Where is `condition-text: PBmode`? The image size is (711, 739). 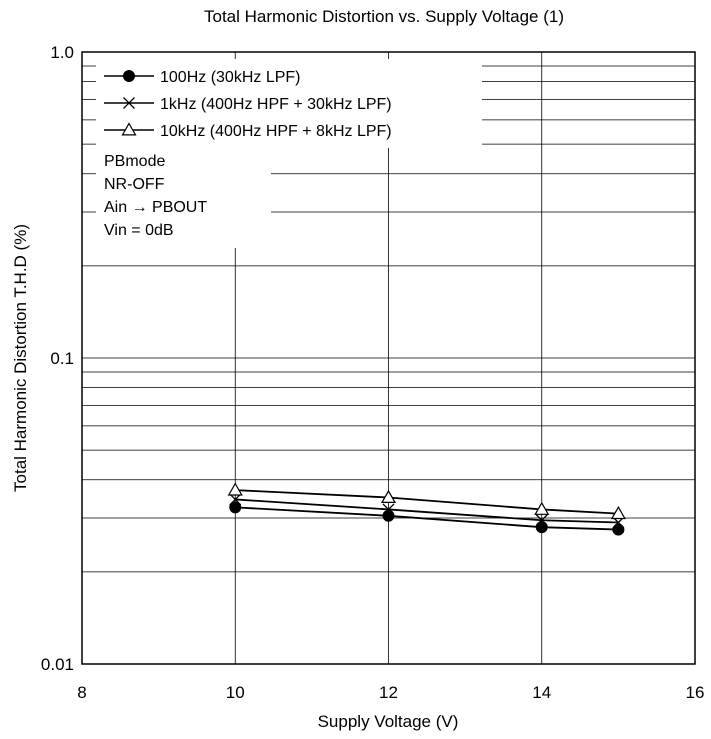
condition-text: PBmode is located at coordinates (134, 161).